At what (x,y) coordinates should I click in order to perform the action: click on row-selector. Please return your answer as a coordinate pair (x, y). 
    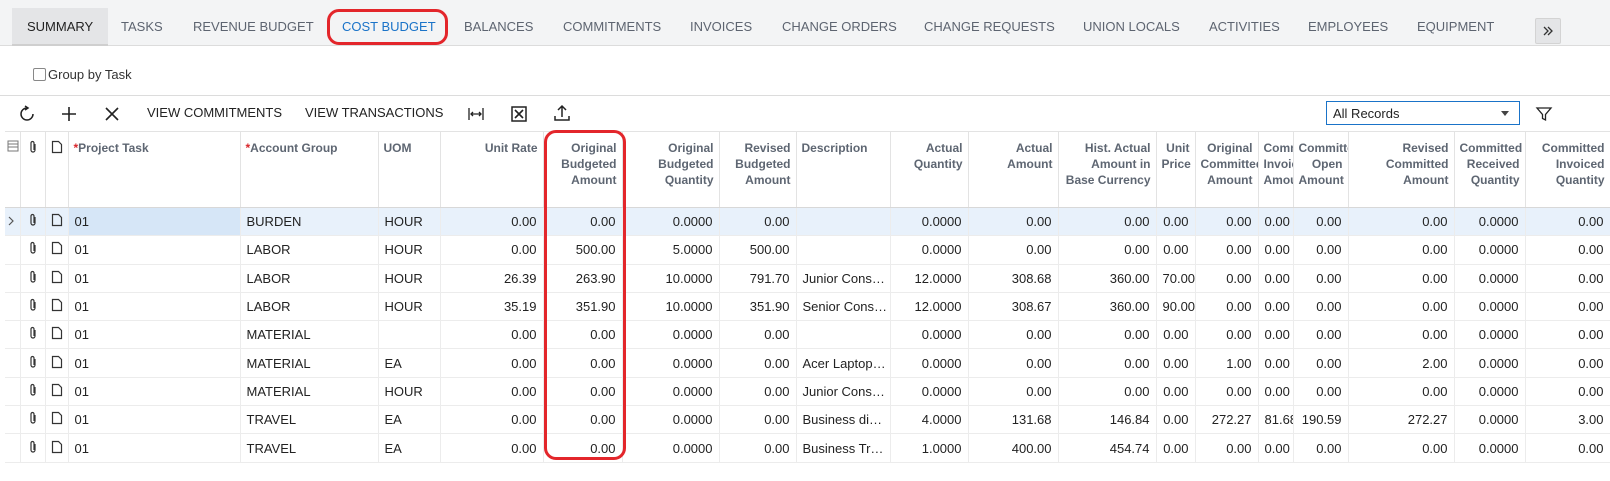
    Looking at the image, I should click on (12, 278).